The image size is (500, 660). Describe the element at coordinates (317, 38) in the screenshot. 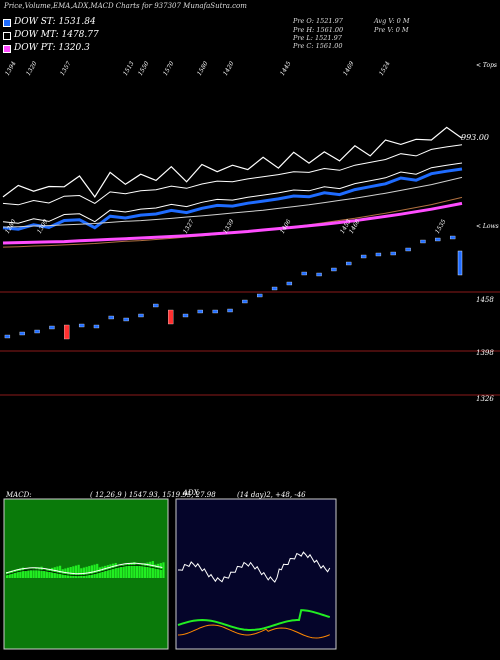

I see `info-pre-low: Pre L: 1521.97` at that location.